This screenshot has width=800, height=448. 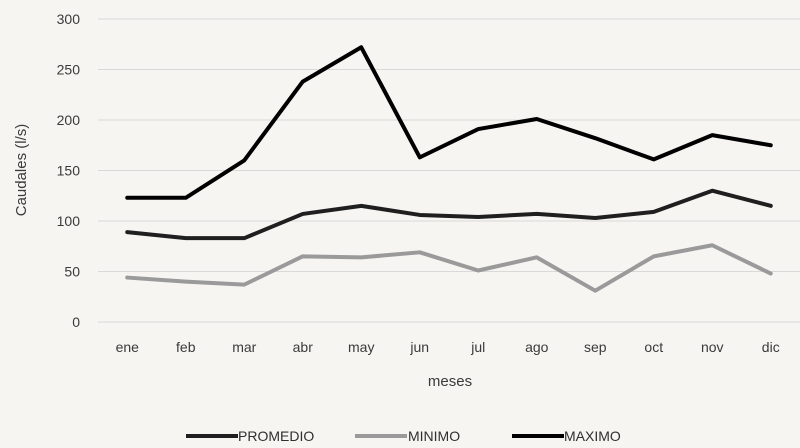 What do you see at coordinates (449, 214) in the screenshot?
I see `series-line-promedio` at bounding box center [449, 214].